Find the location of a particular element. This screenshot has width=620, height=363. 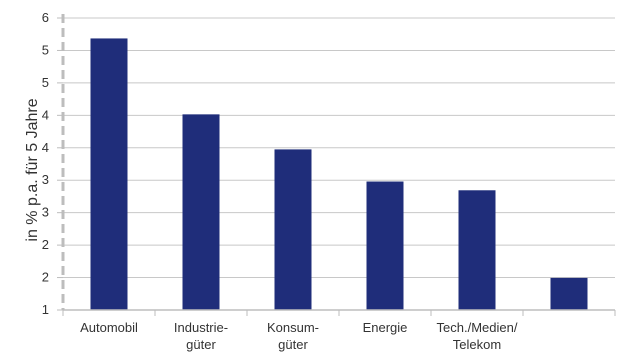

x-tick-label: Automobil is located at coordinates (109, 327).